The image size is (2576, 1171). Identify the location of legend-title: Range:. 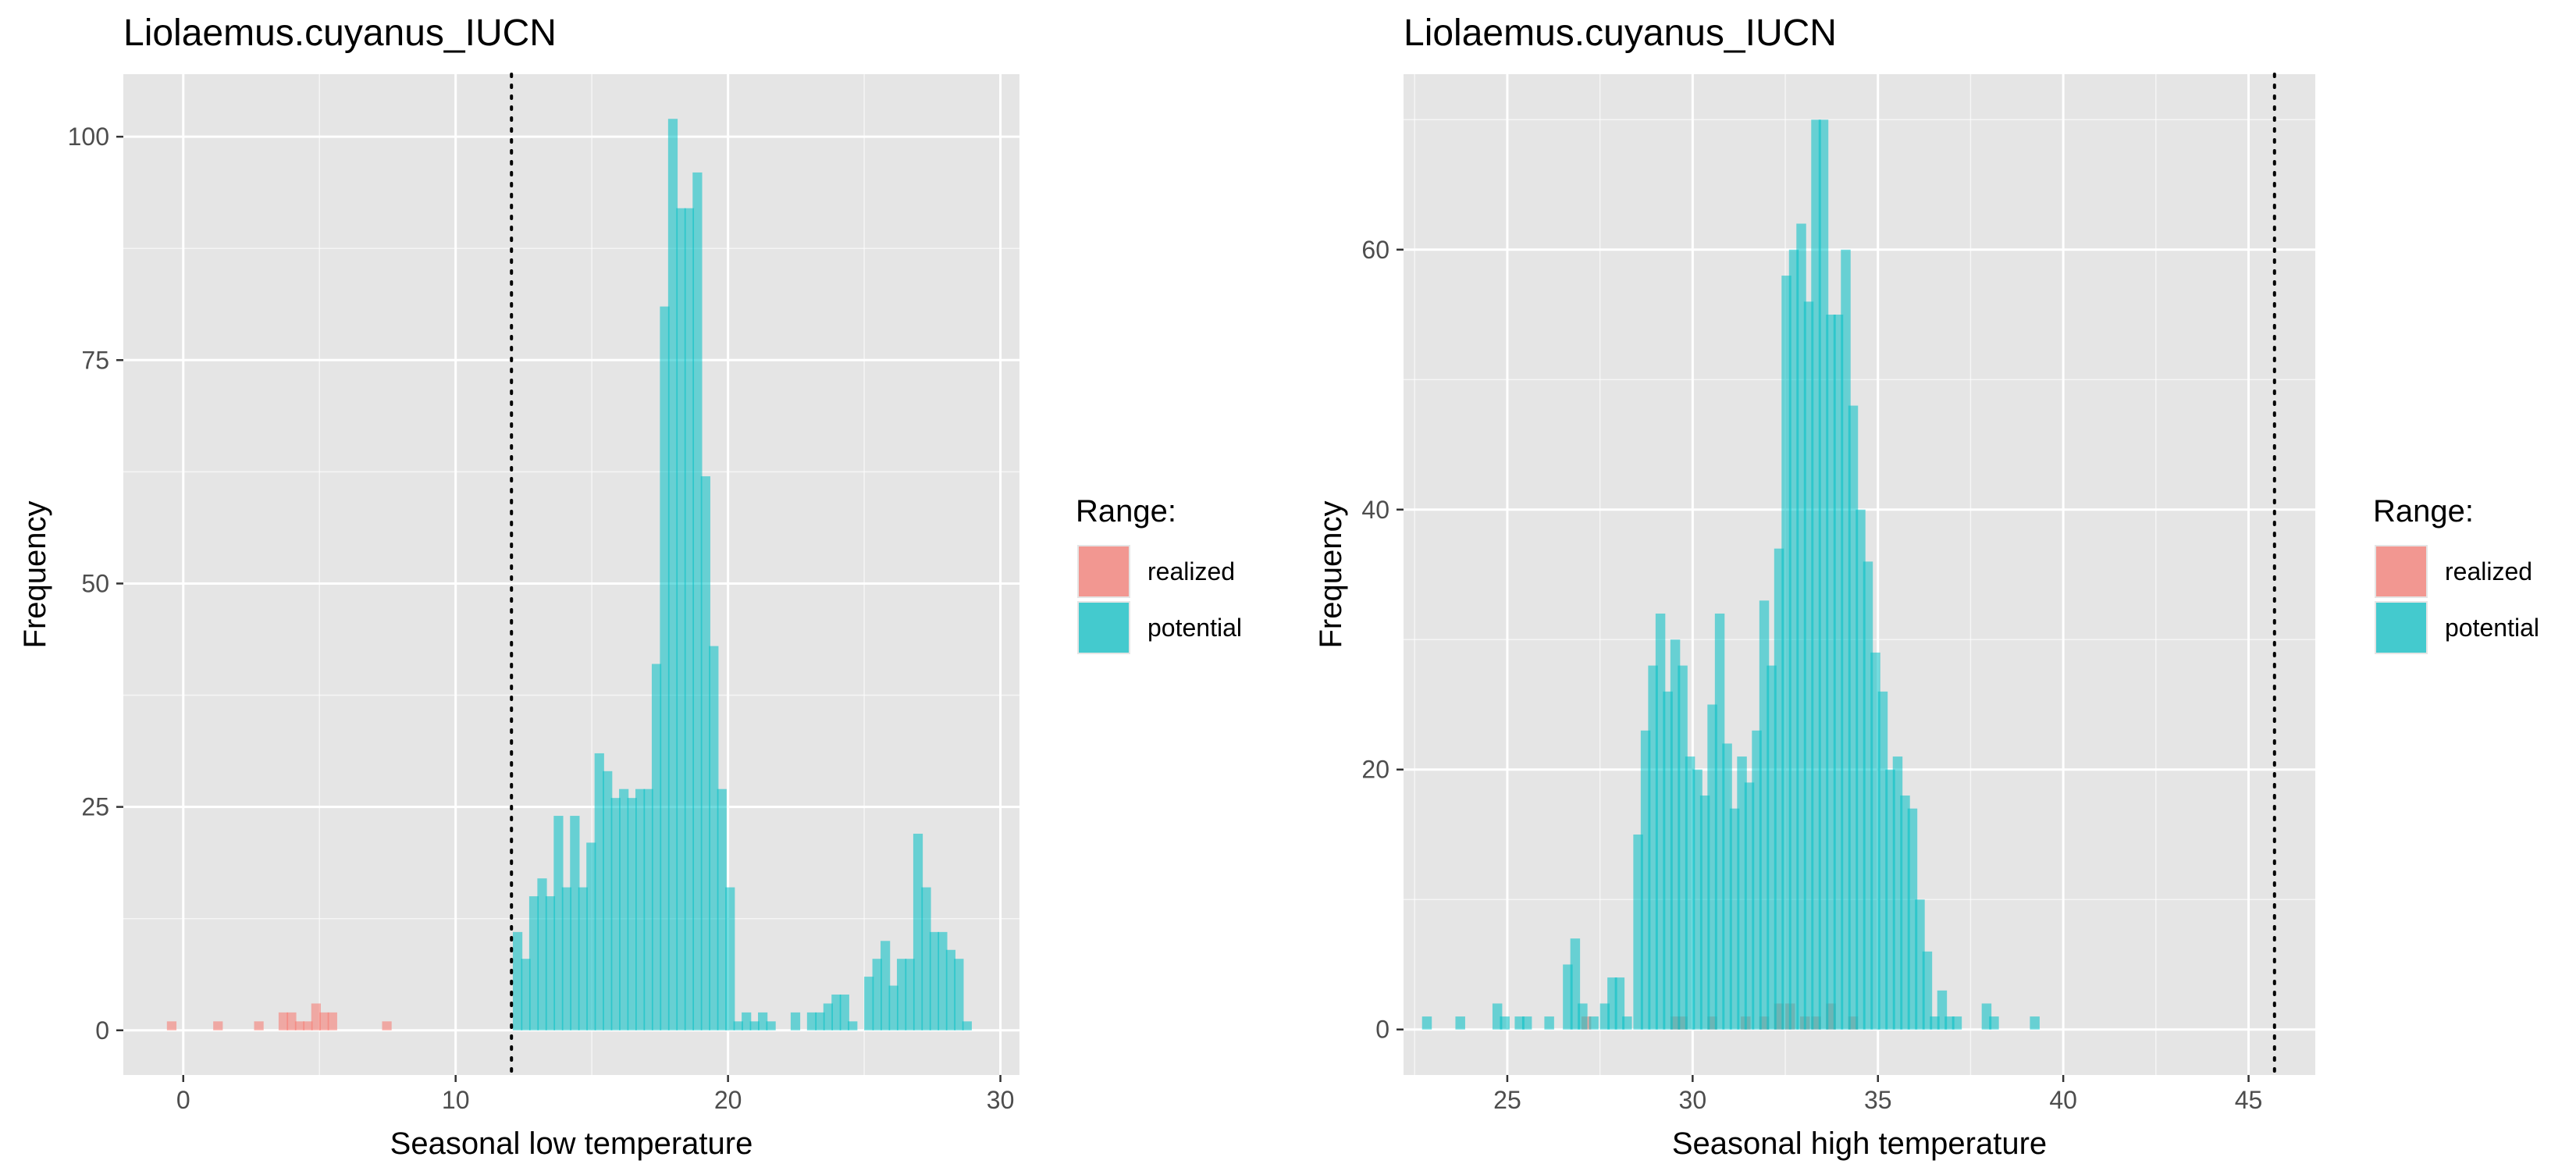
(1126, 511).